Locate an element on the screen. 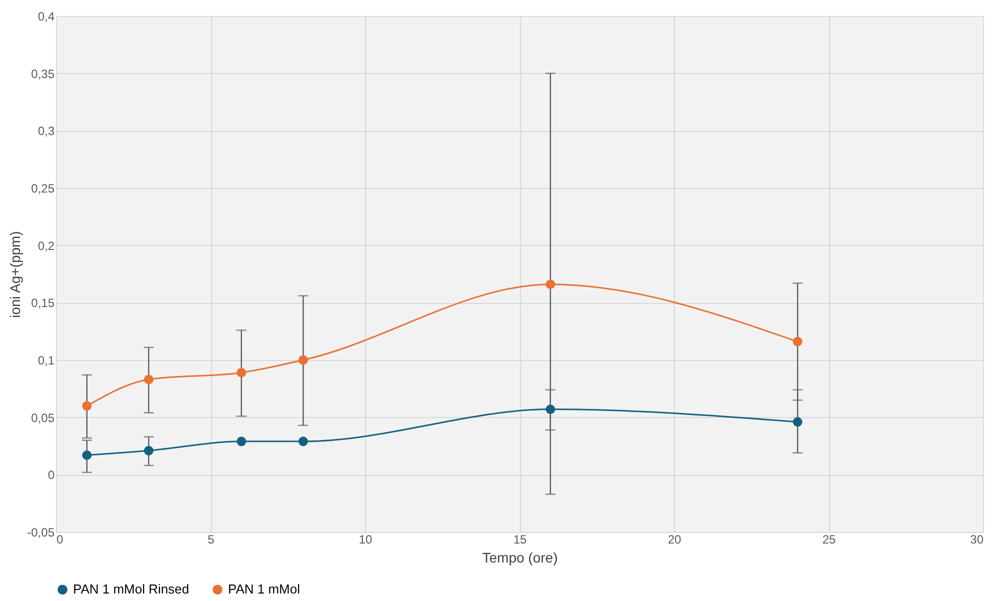 The height and width of the screenshot is (601, 998). x-tick-label: 20 is located at coordinates (675, 539).